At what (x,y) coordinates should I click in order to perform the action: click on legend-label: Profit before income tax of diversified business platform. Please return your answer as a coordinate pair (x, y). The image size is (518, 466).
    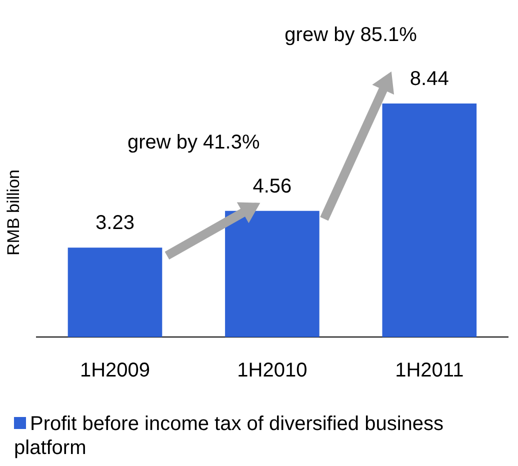
    Looking at the image, I should click on (229, 436).